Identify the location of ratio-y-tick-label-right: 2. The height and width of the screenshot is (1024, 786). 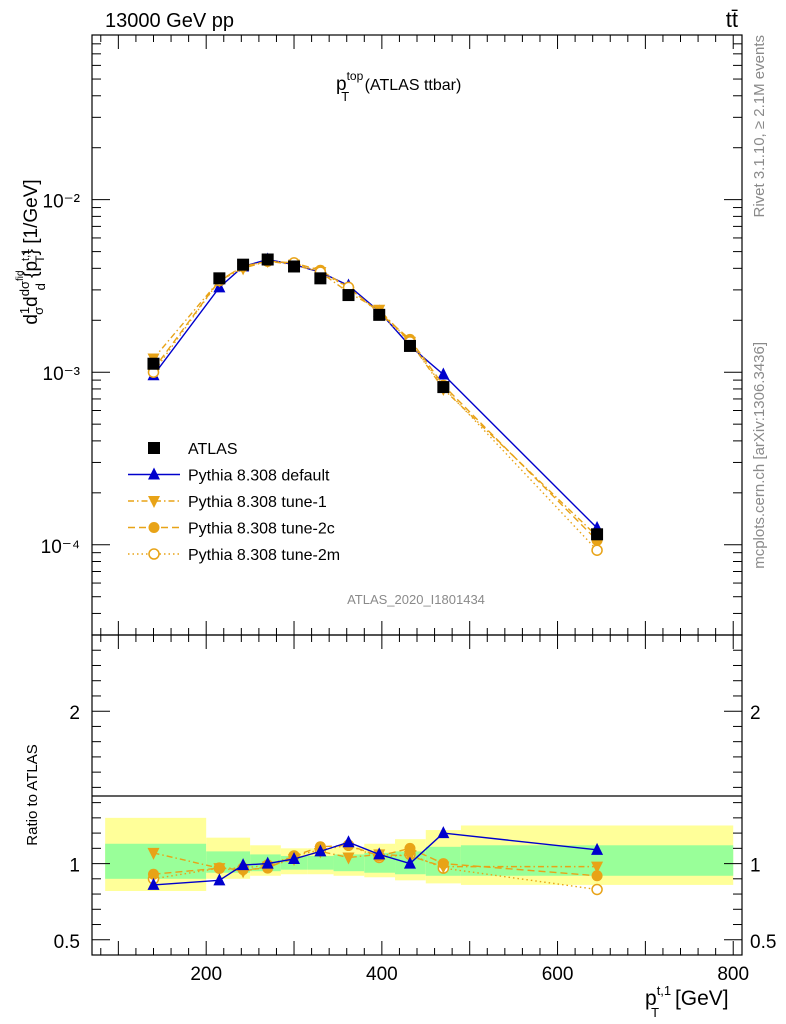
(755, 713).